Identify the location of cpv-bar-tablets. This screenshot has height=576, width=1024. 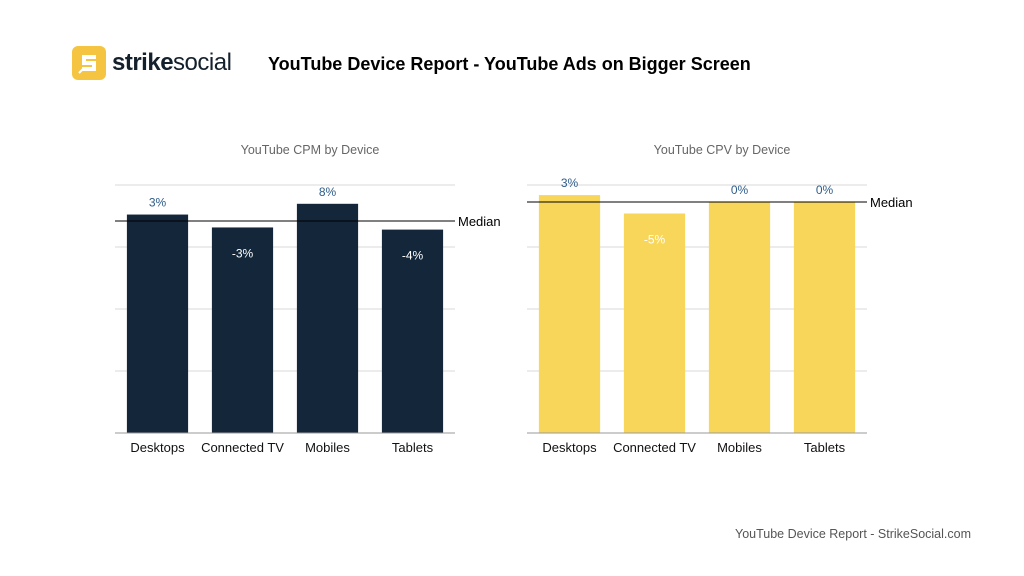
(824, 317).